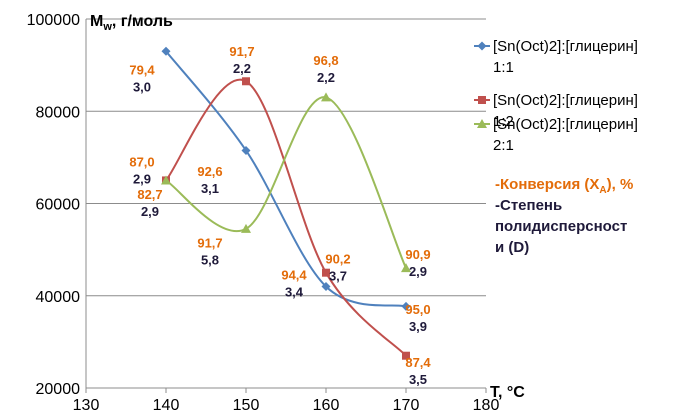 This screenshot has height=419, width=676. I want to click on dispersity-label: 3,9, so click(418, 326).